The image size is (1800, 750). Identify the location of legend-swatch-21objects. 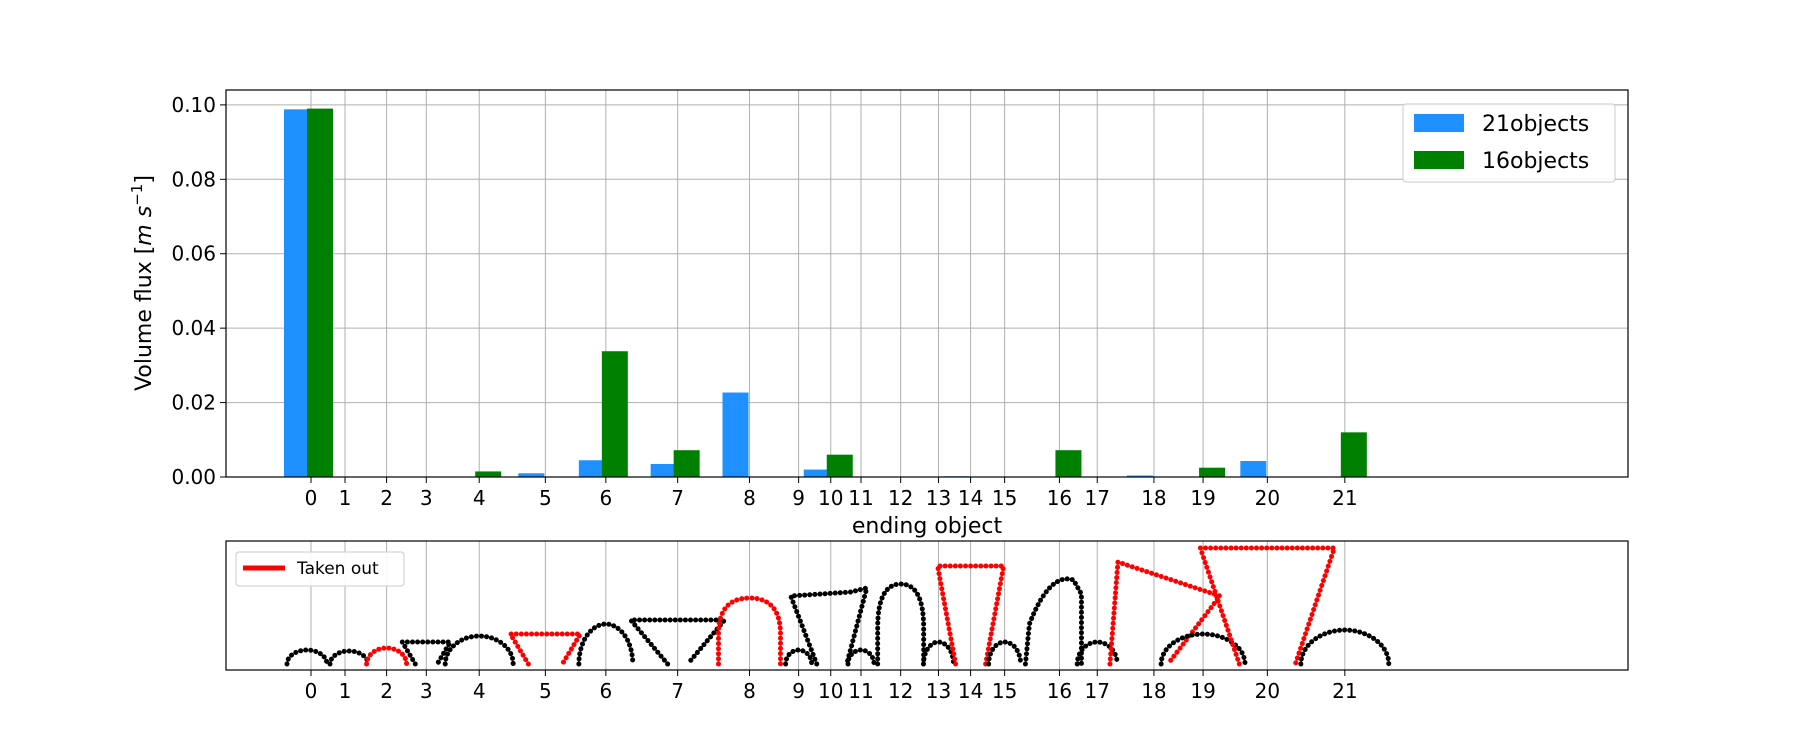
(1439, 123).